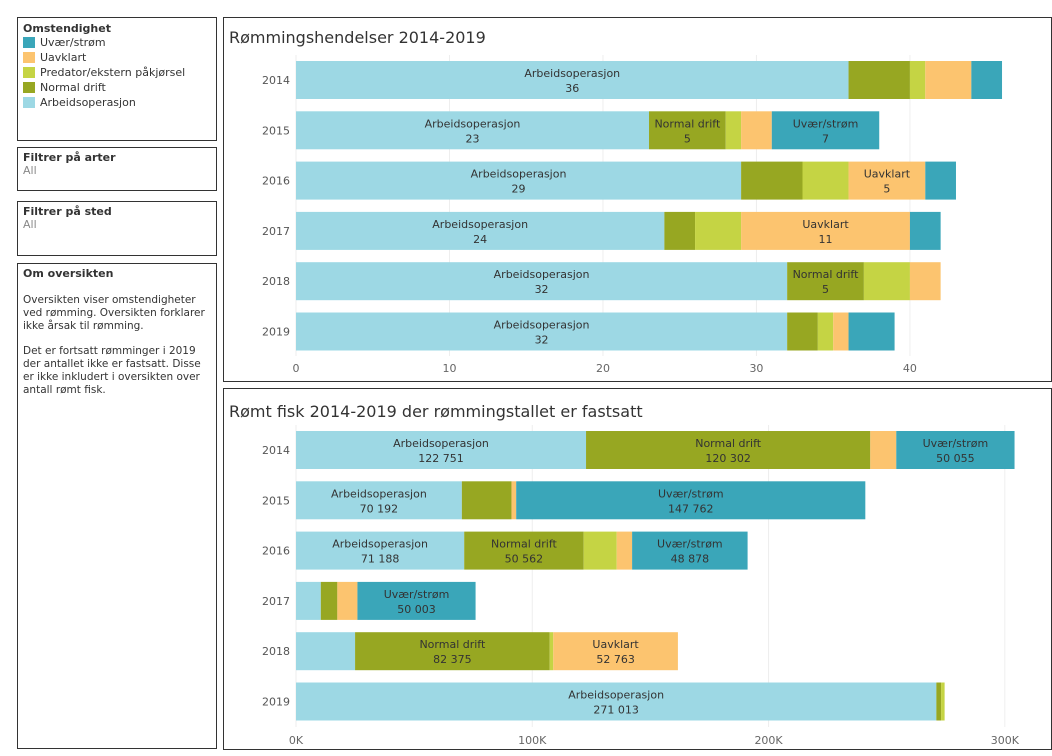 The width and height of the screenshot is (1052, 756). Describe the element at coordinates (67, 28) in the screenshot. I see `legend-title: Omstendighet` at that location.